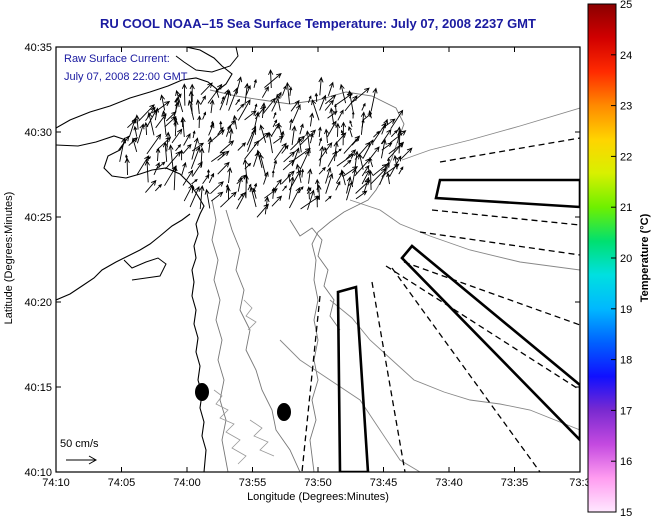 Image resolution: width=651 pixels, height=518 pixels. Describe the element at coordinates (56, 483) in the screenshot. I see `x-tick-label: 74:10` at that location.